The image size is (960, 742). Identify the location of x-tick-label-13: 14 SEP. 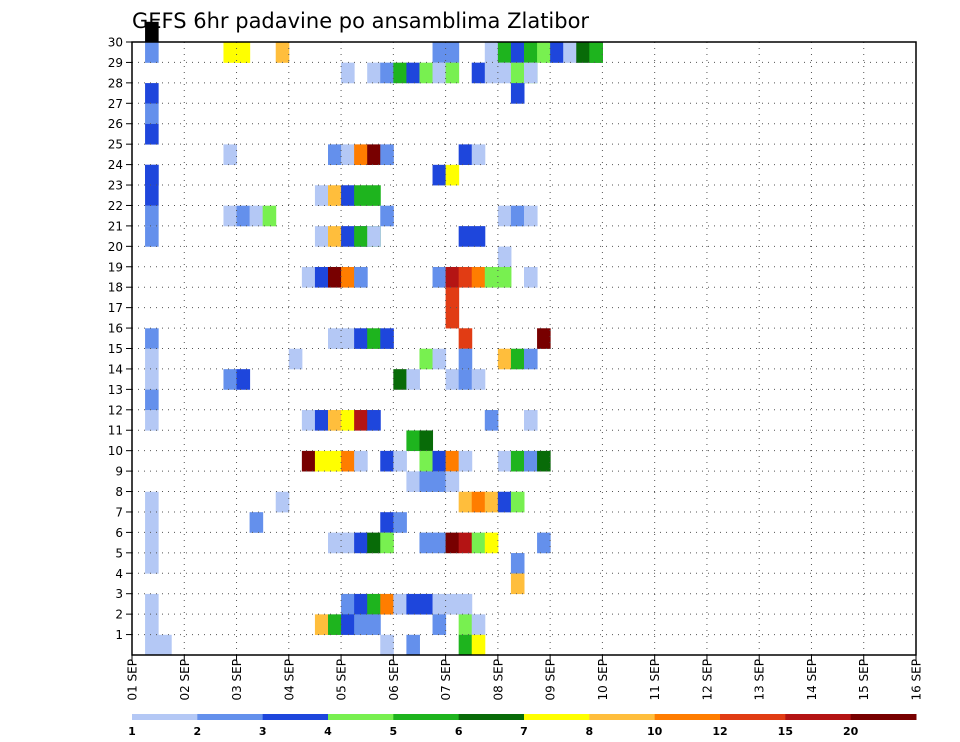
(812, 680).